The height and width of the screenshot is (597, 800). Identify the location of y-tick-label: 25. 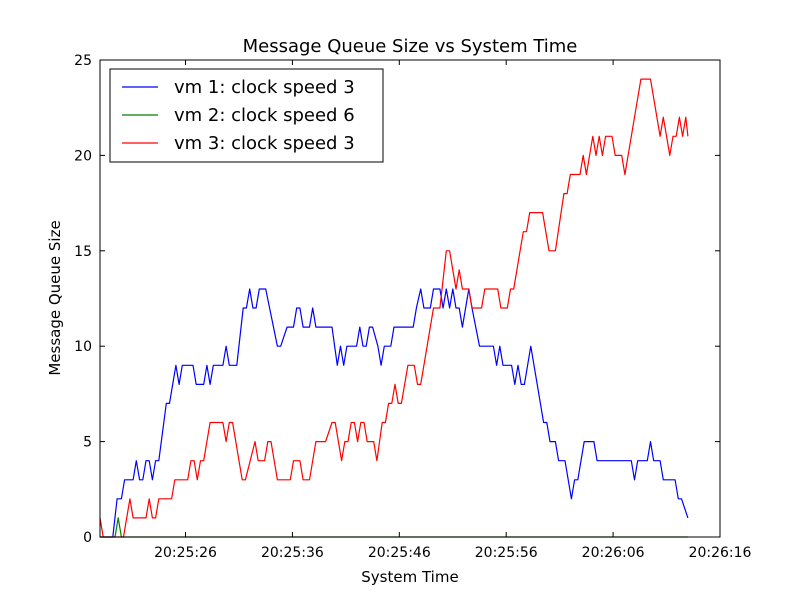
(83, 61).